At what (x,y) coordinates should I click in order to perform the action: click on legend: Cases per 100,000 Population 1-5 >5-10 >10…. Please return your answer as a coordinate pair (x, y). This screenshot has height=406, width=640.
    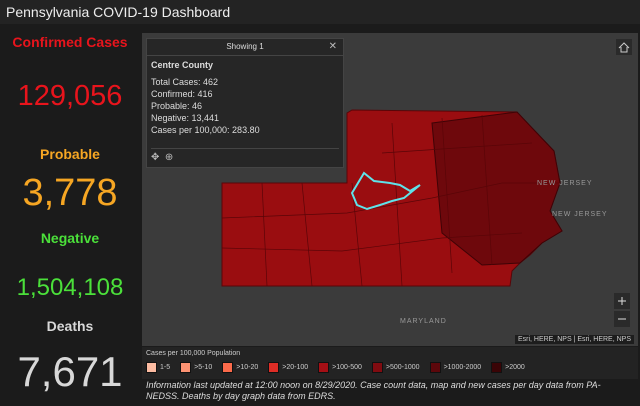
    Looking at the image, I should click on (390, 363).